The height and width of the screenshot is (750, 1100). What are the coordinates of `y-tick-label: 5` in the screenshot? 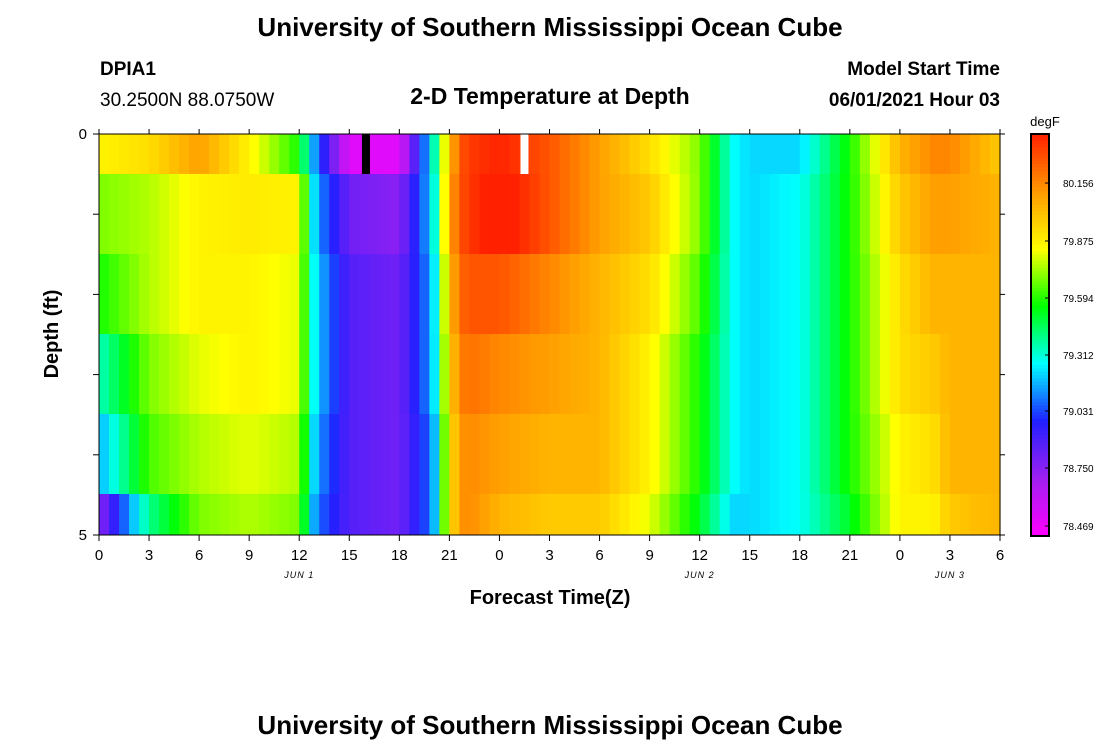 It's located at (83, 535).